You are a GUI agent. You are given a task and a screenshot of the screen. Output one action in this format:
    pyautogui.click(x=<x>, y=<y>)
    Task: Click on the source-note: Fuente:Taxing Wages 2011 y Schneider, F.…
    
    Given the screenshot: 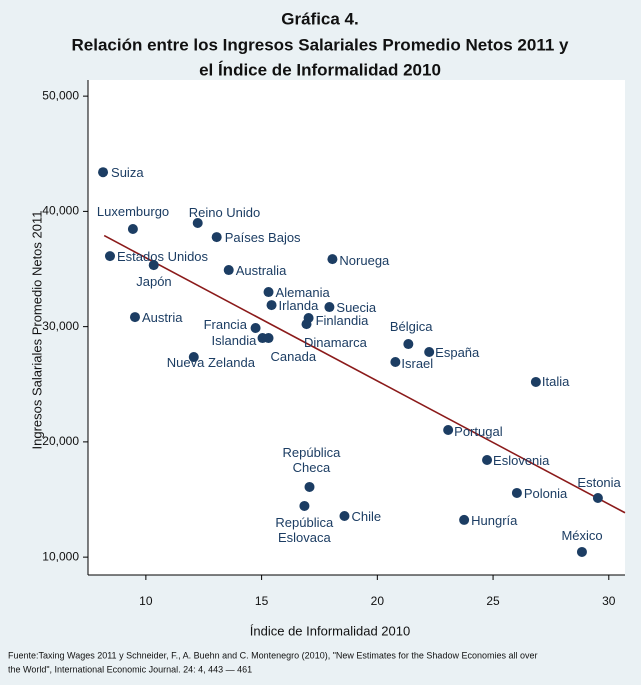 What is the action you would take?
    pyautogui.click(x=272, y=655)
    